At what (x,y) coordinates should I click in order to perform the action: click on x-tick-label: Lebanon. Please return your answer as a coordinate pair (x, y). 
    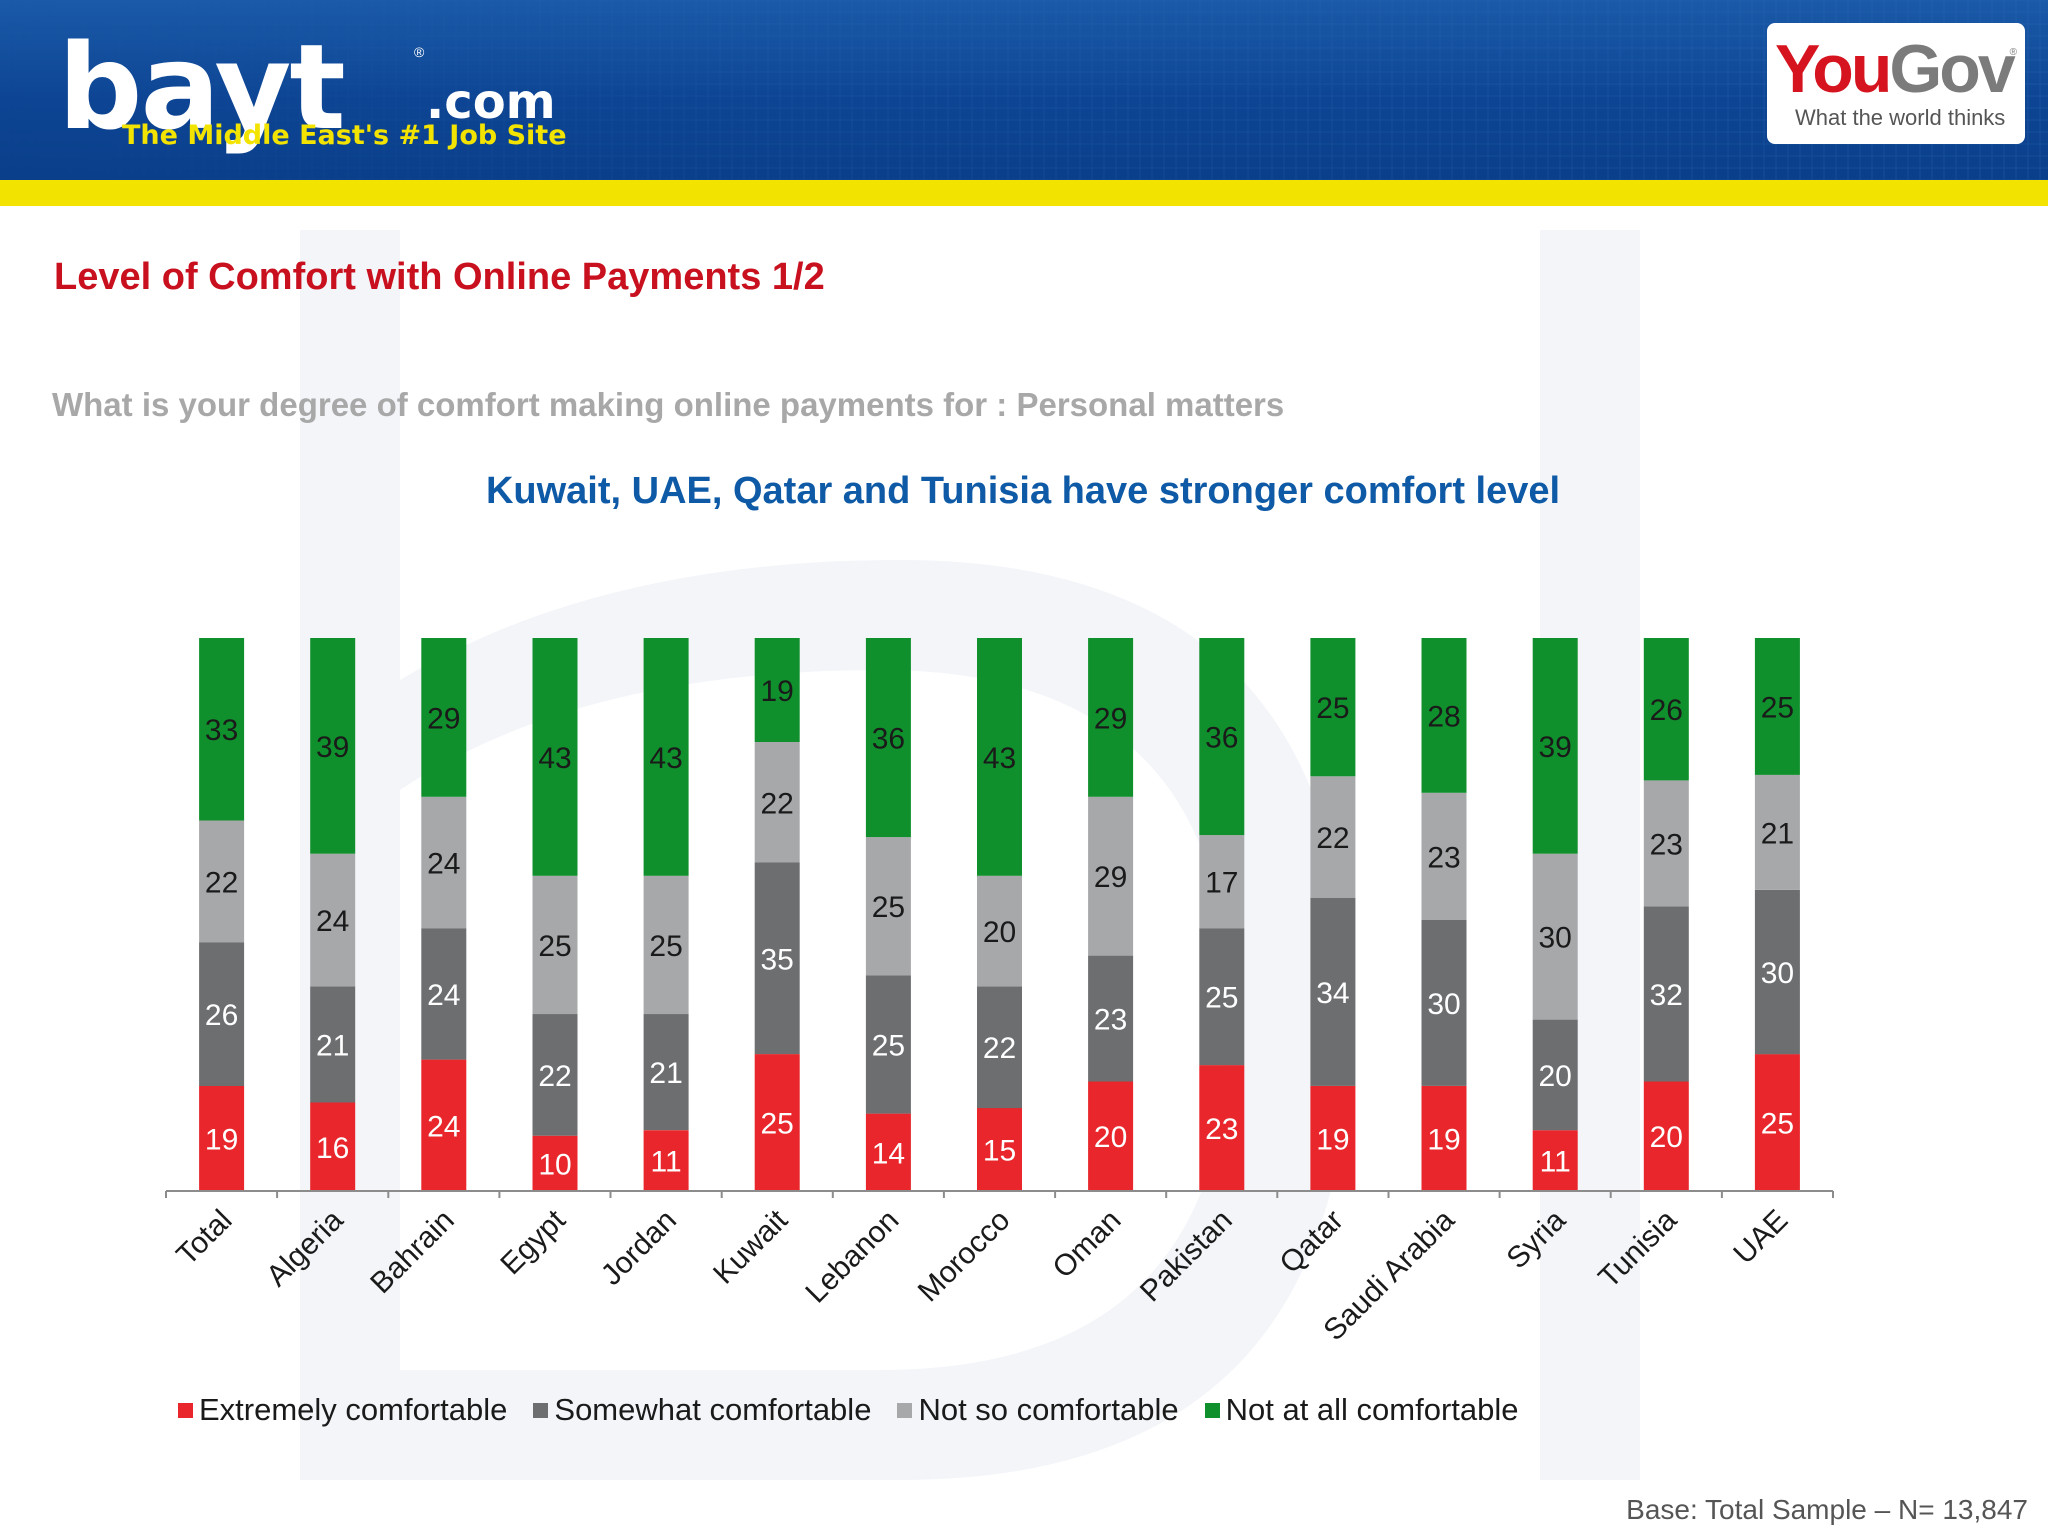
    Looking at the image, I should click on (852, 1257).